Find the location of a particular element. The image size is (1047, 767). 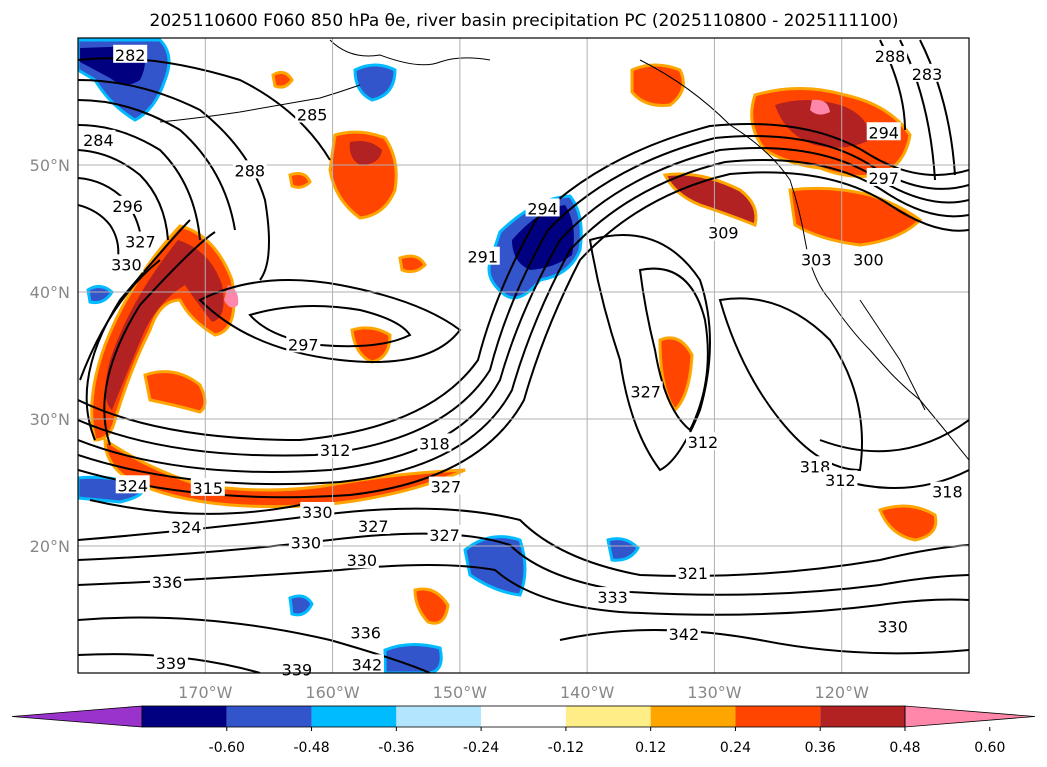

colorbar-tick-label: -0.24 is located at coordinates (481, 748).